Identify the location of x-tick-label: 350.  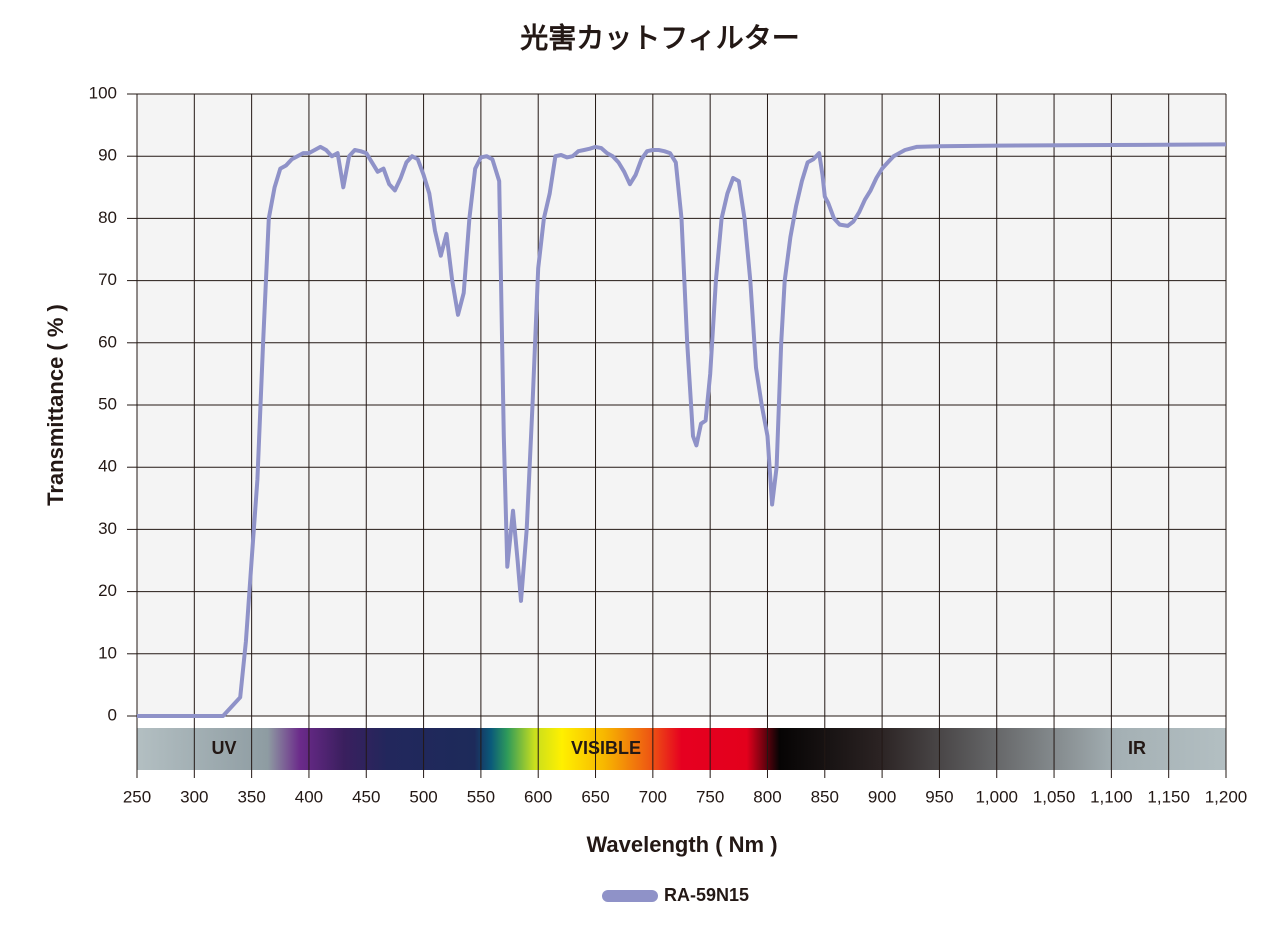
(251, 796).